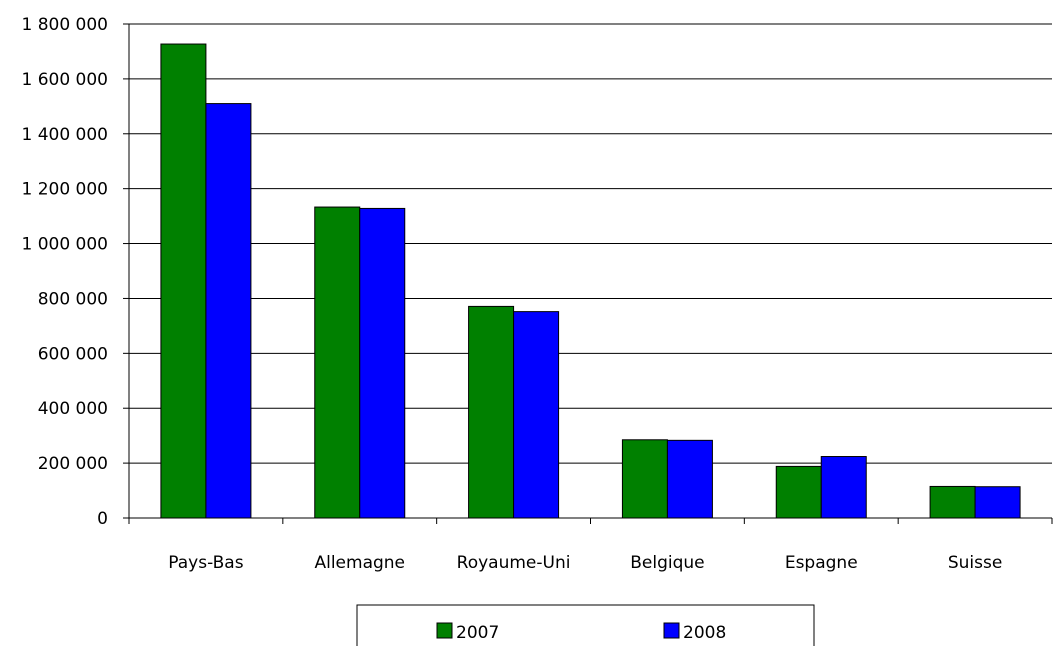 The image size is (1054, 646). What do you see at coordinates (382, 363) in the screenshot?
I see `bar-2008-allemagne` at bounding box center [382, 363].